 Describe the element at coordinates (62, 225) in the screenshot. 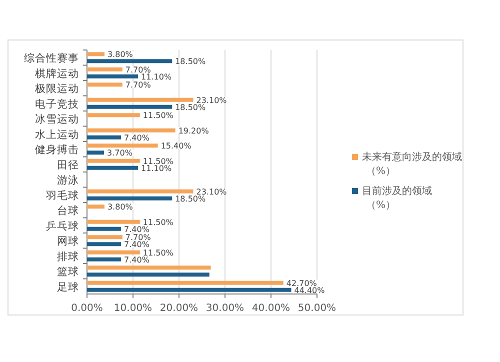

I see `y-tick-label: 乒乓球` at that location.